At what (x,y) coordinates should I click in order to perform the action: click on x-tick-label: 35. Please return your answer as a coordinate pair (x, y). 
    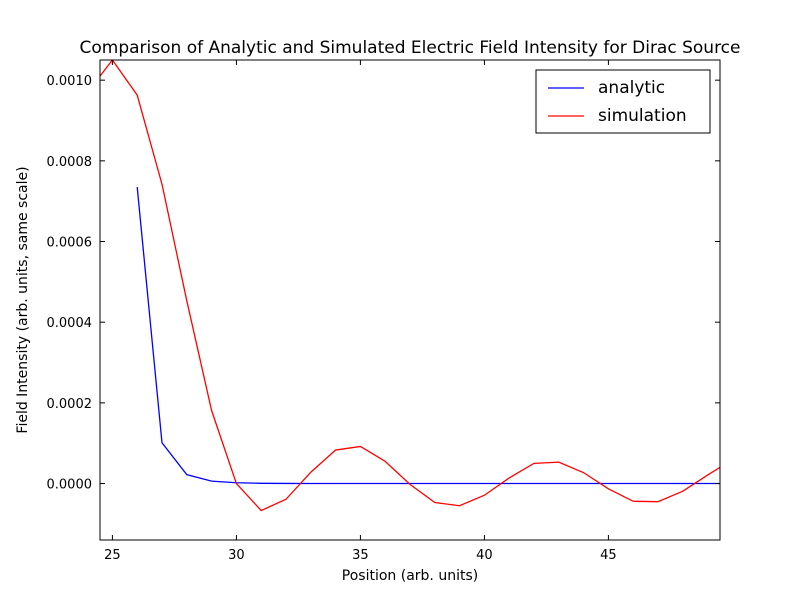
    Looking at the image, I should click on (360, 555).